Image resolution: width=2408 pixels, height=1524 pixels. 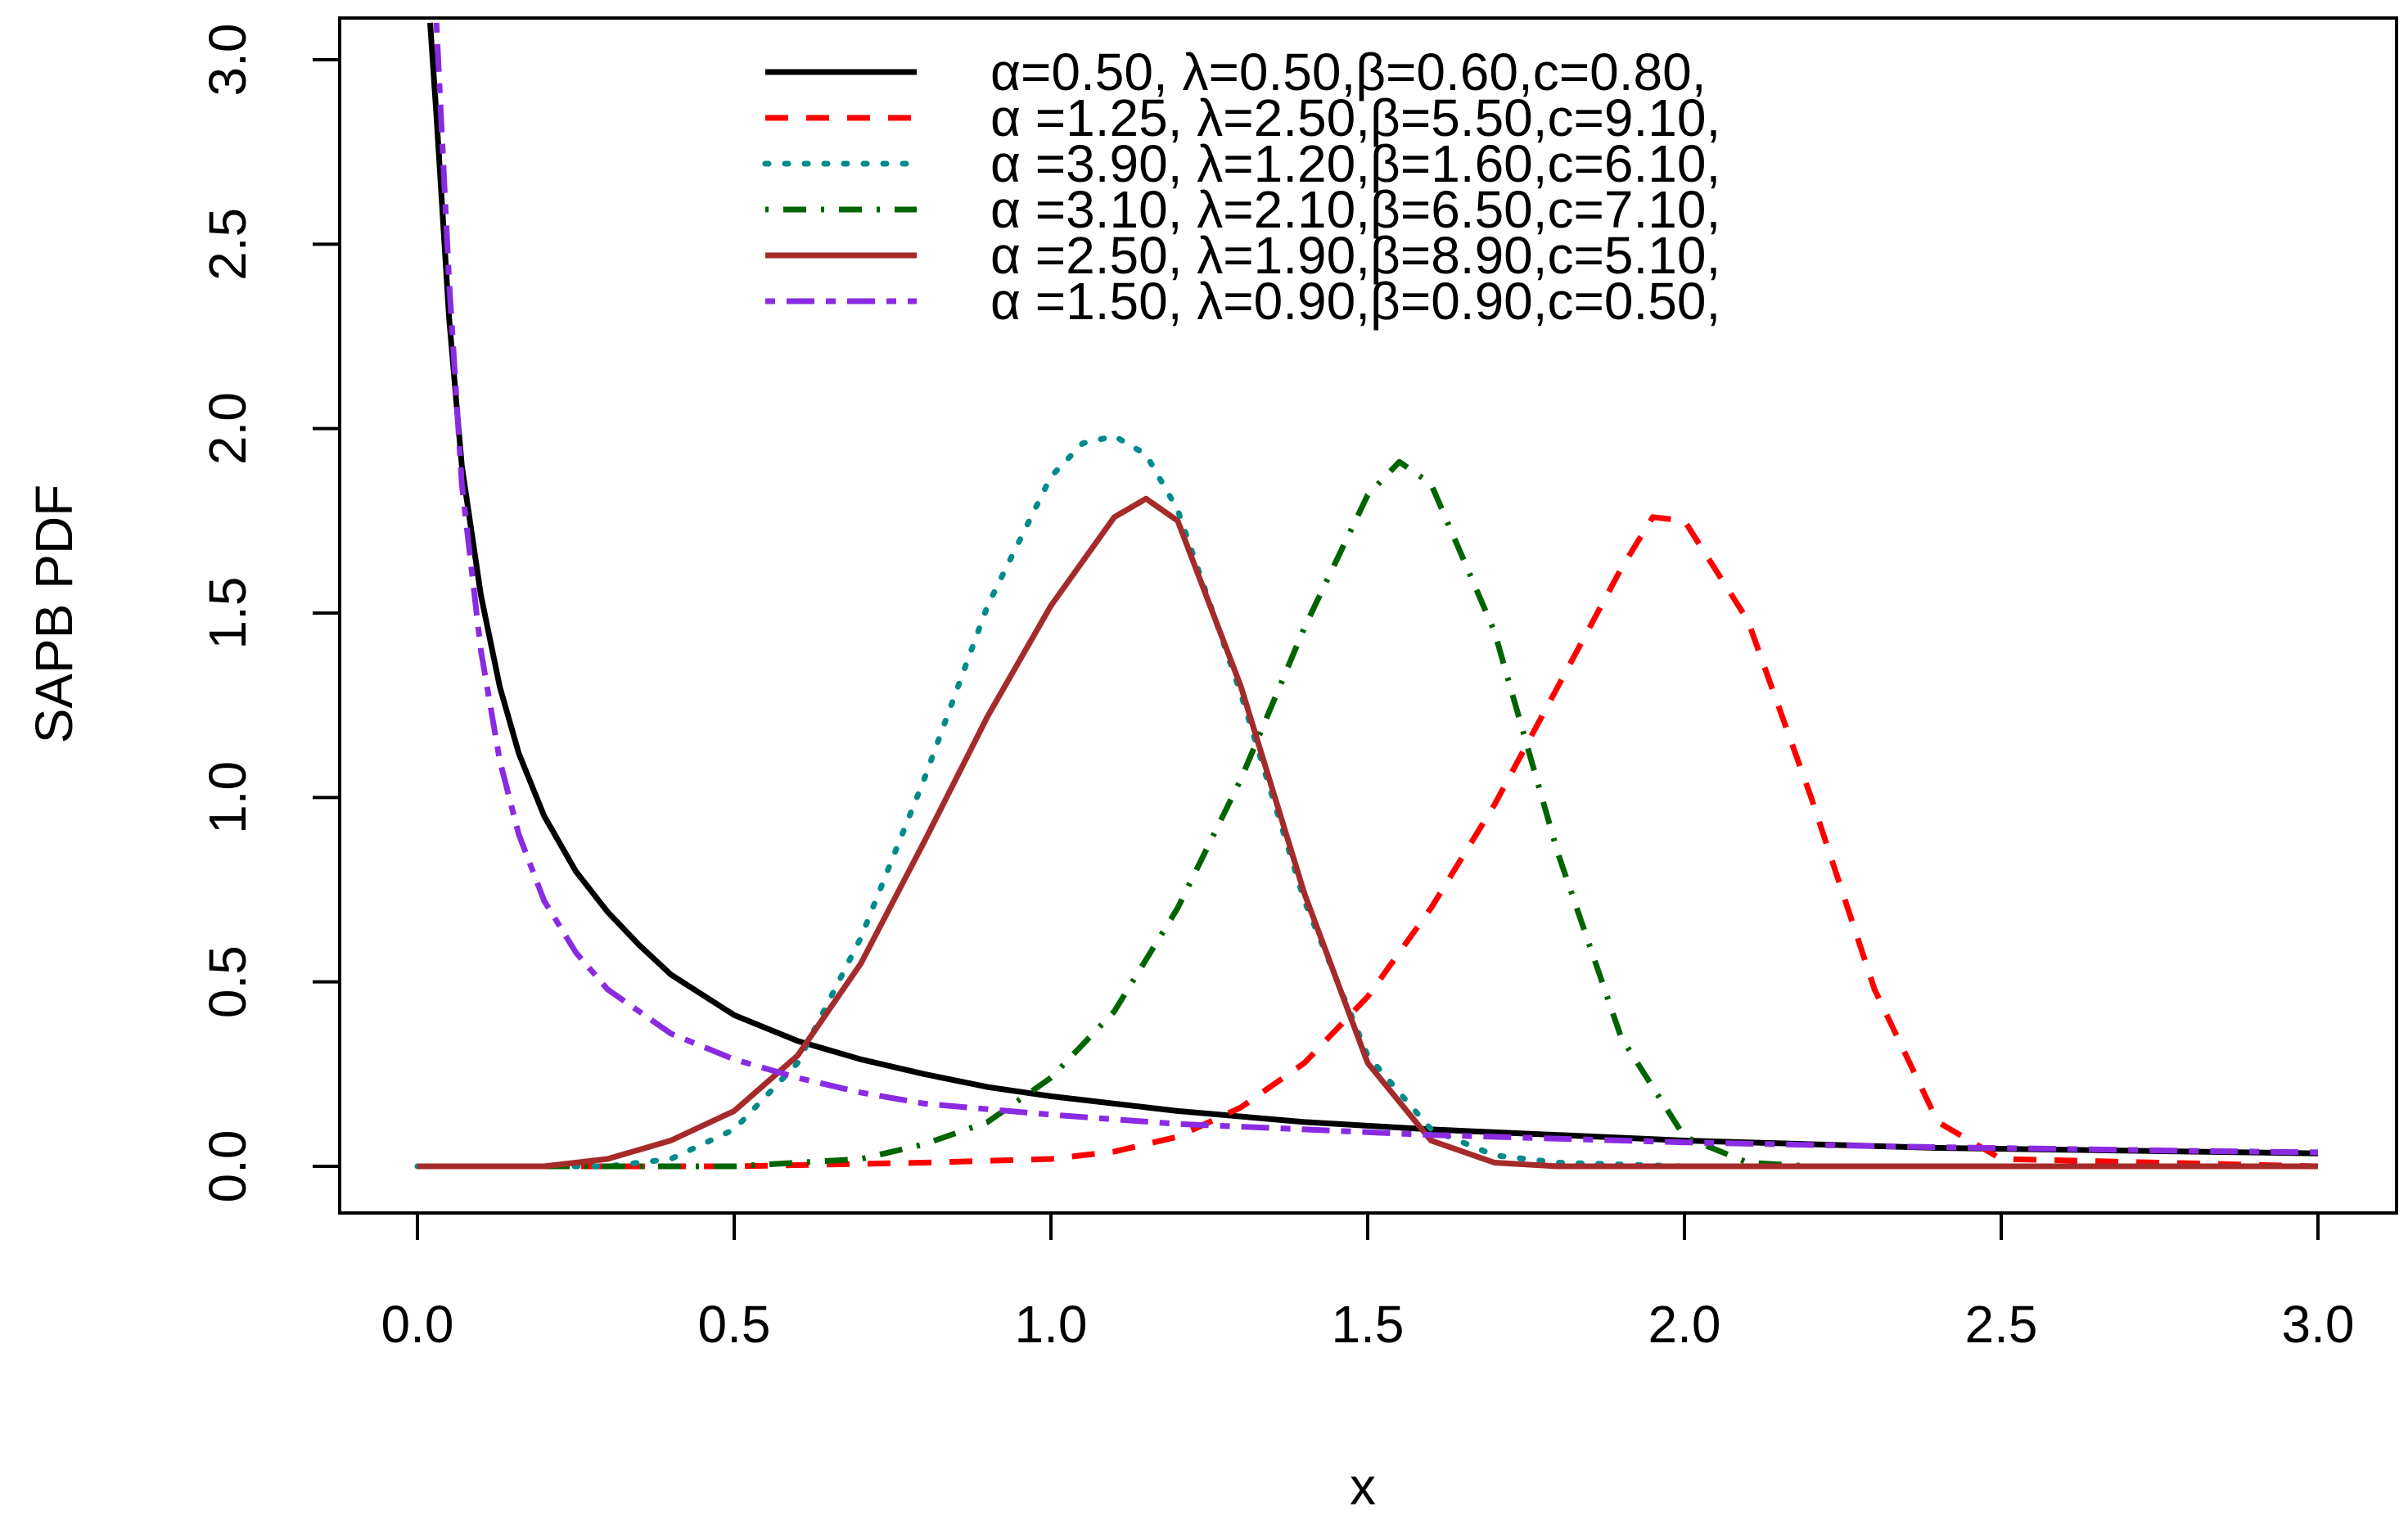 I want to click on x-tick-label: 0.0, so click(x=418, y=1324).